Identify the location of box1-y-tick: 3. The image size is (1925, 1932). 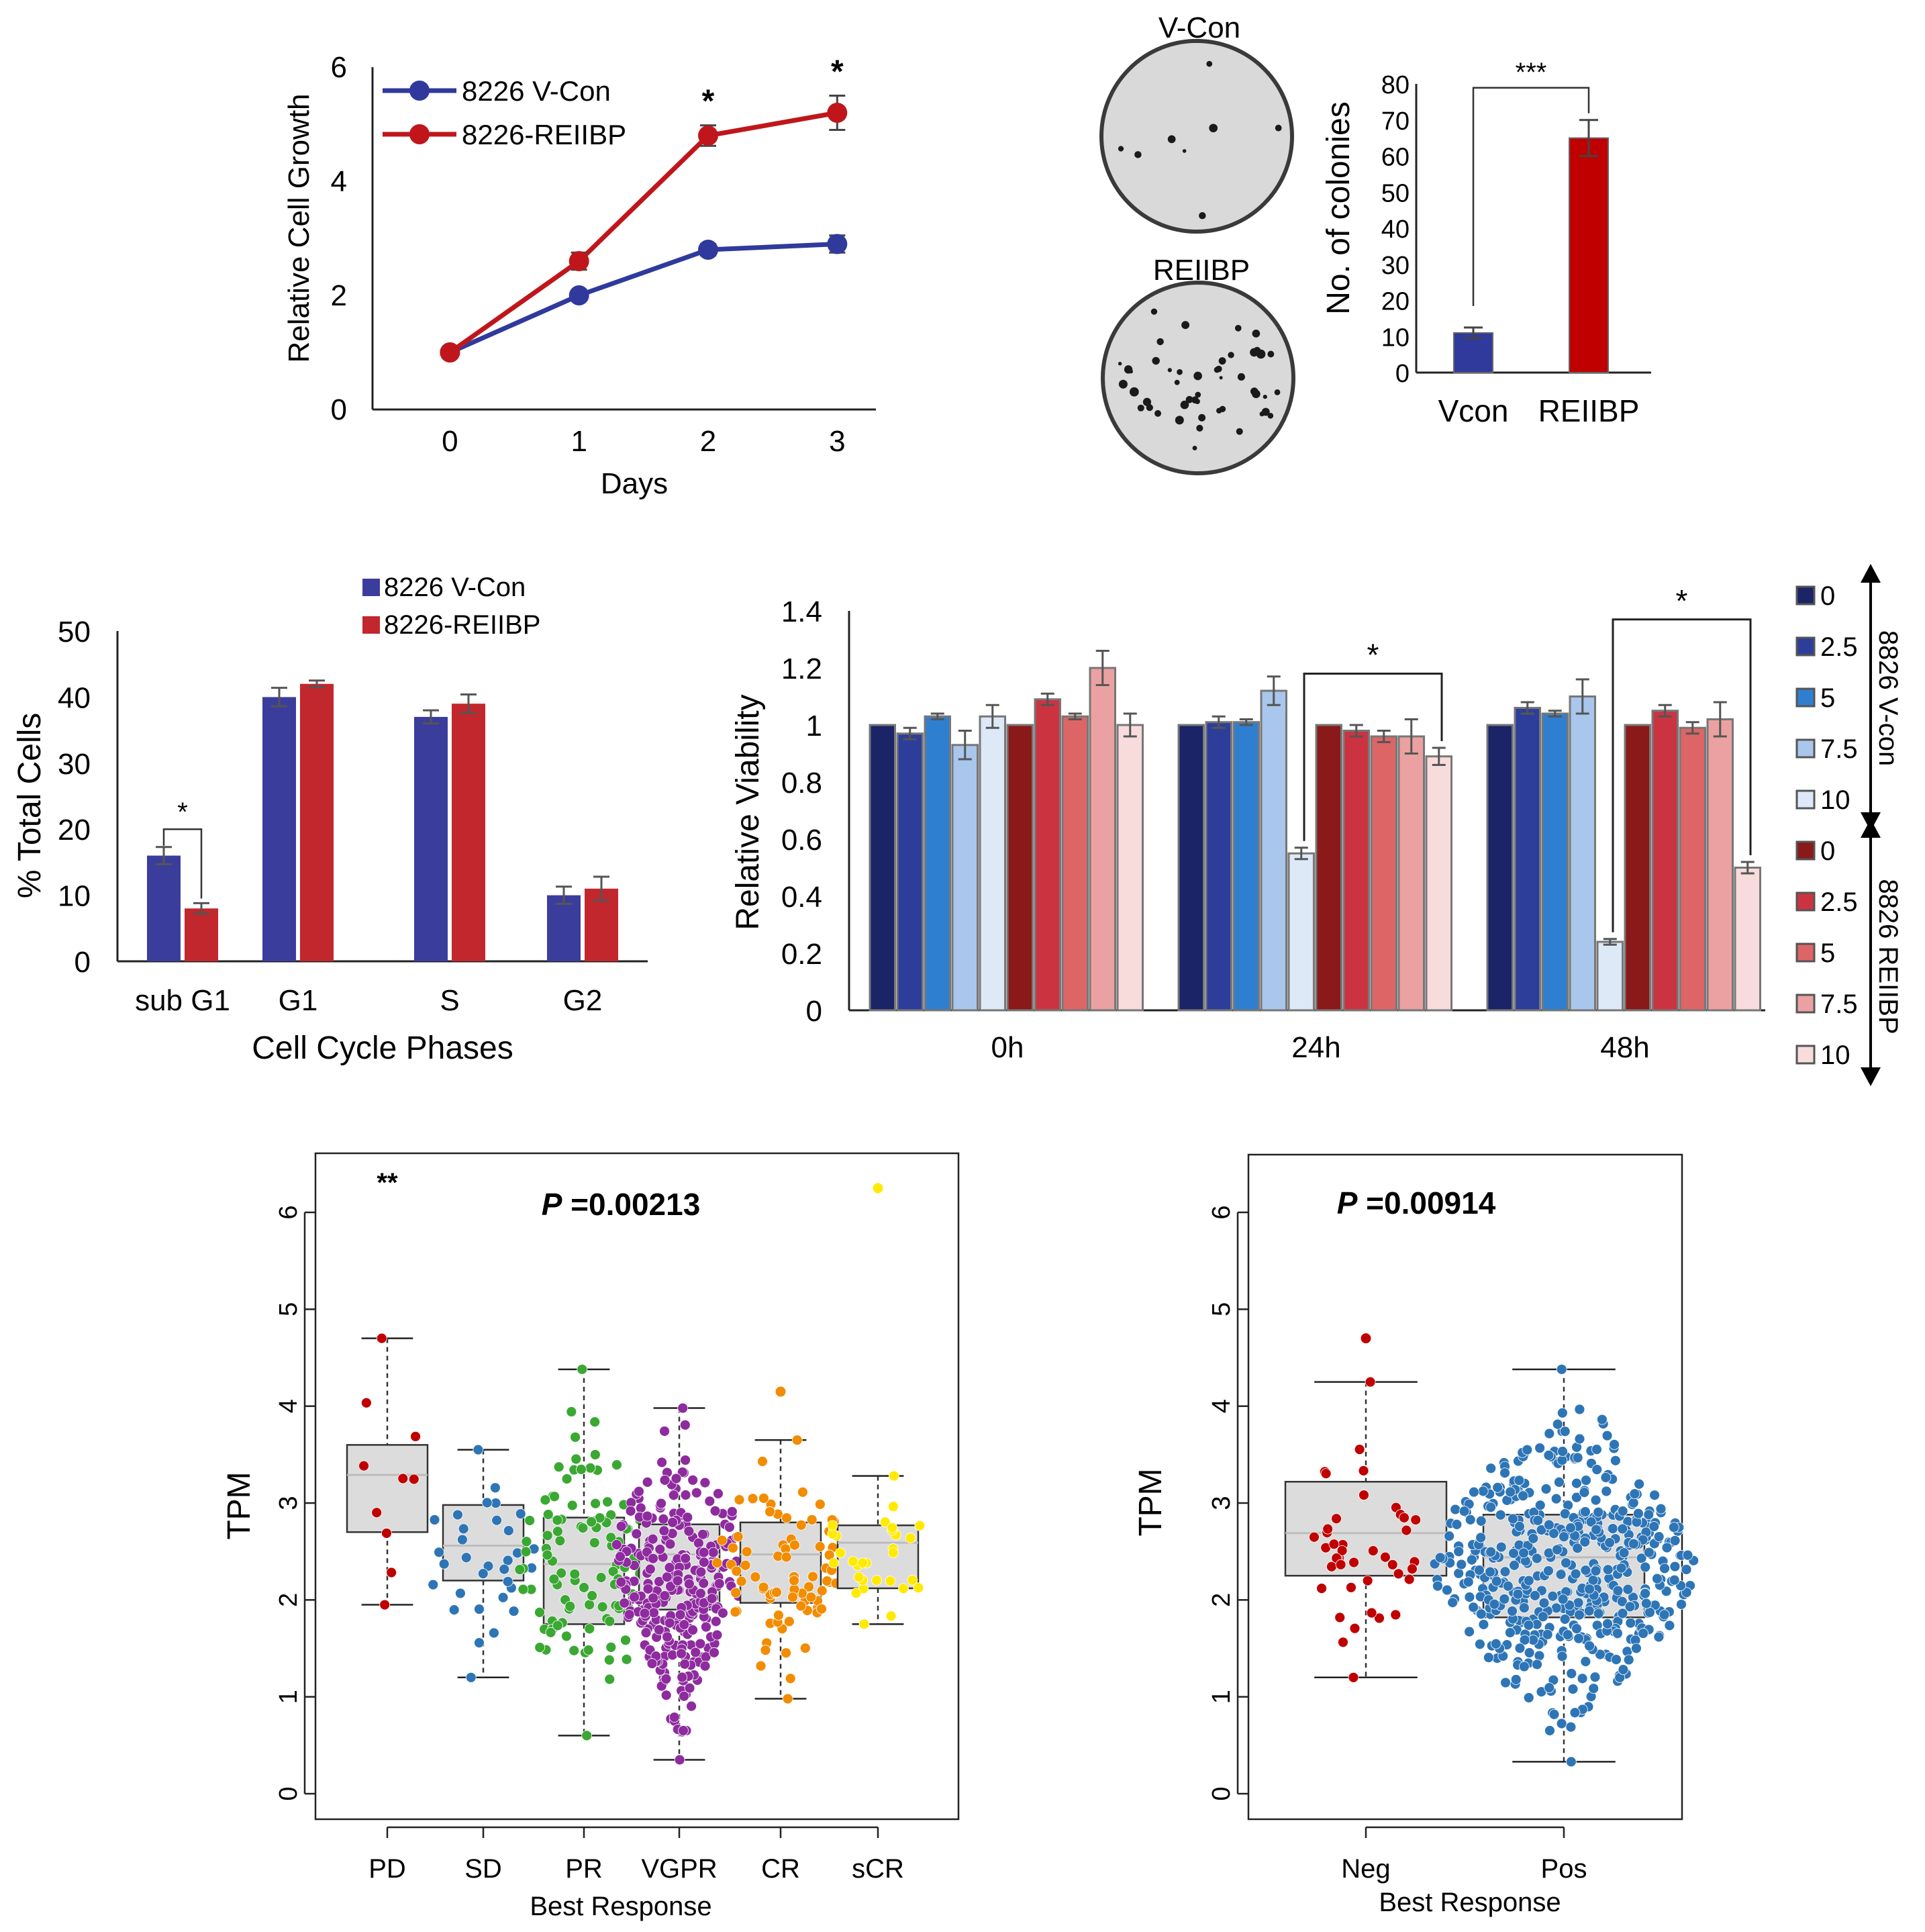
(289, 1503).